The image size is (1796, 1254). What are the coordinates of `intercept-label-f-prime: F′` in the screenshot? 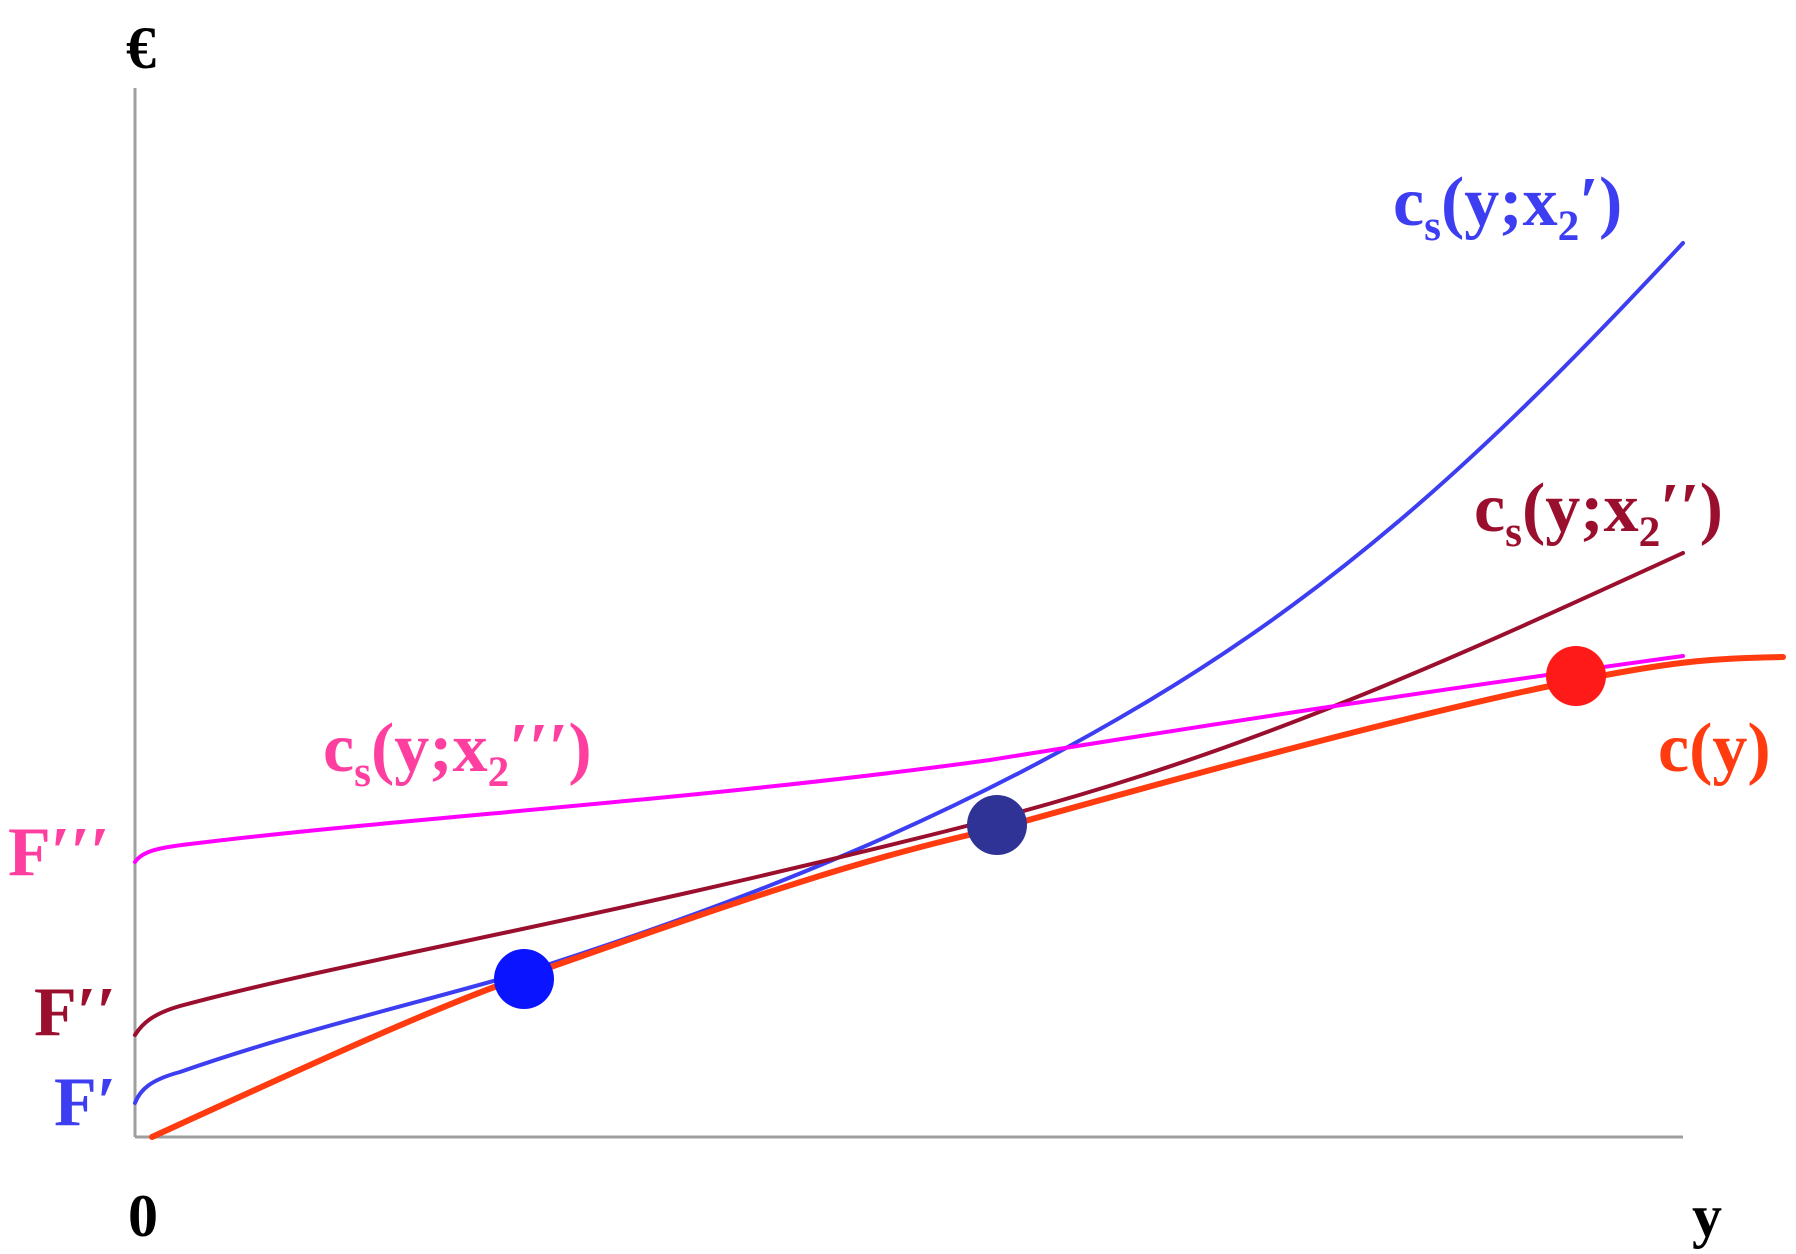 It's located at (85, 1102).